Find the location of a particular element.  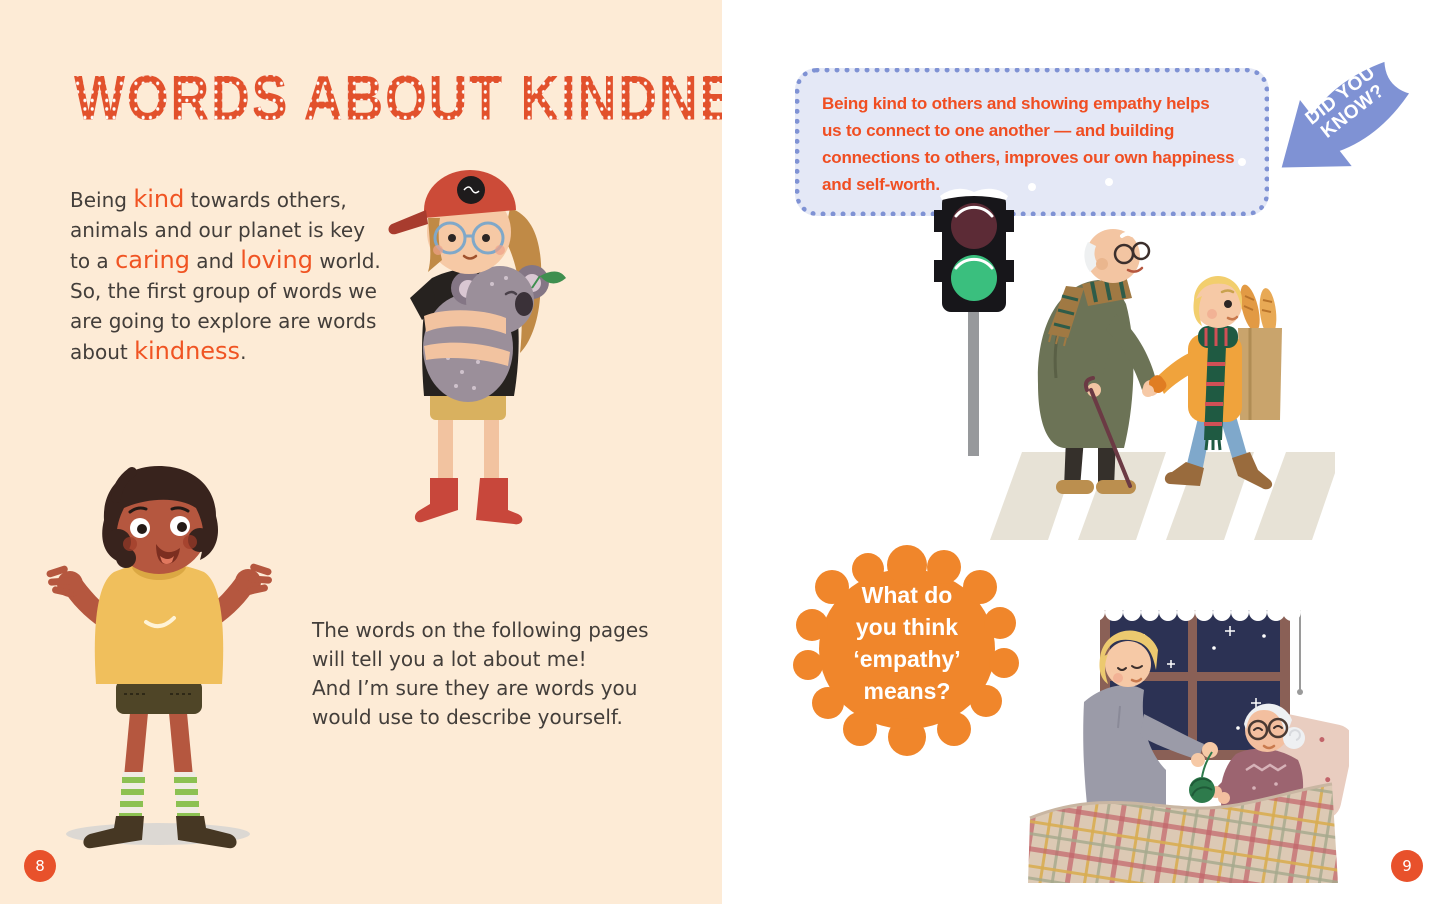

elderly-man-figure is located at coordinates (1098, 361).